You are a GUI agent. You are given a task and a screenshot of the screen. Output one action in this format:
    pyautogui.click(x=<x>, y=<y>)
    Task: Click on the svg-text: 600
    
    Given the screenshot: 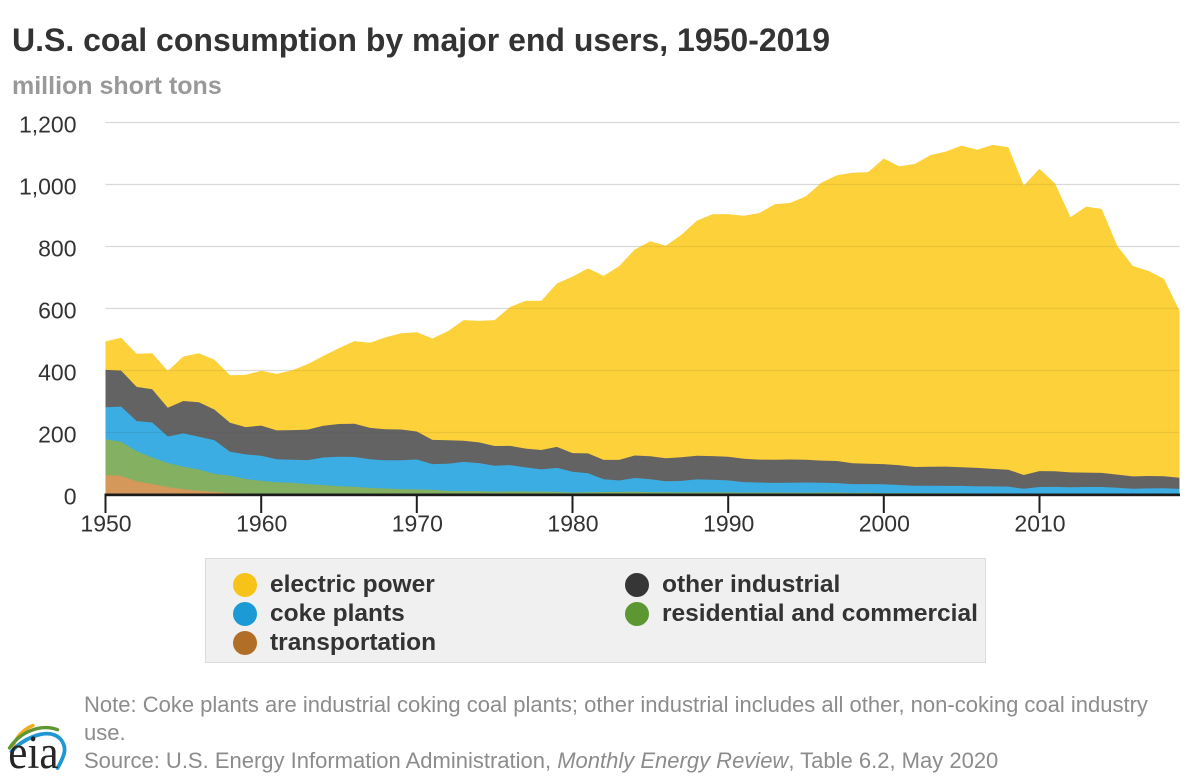 What is the action you would take?
    pyautogui.click(x=57, y=310)
    